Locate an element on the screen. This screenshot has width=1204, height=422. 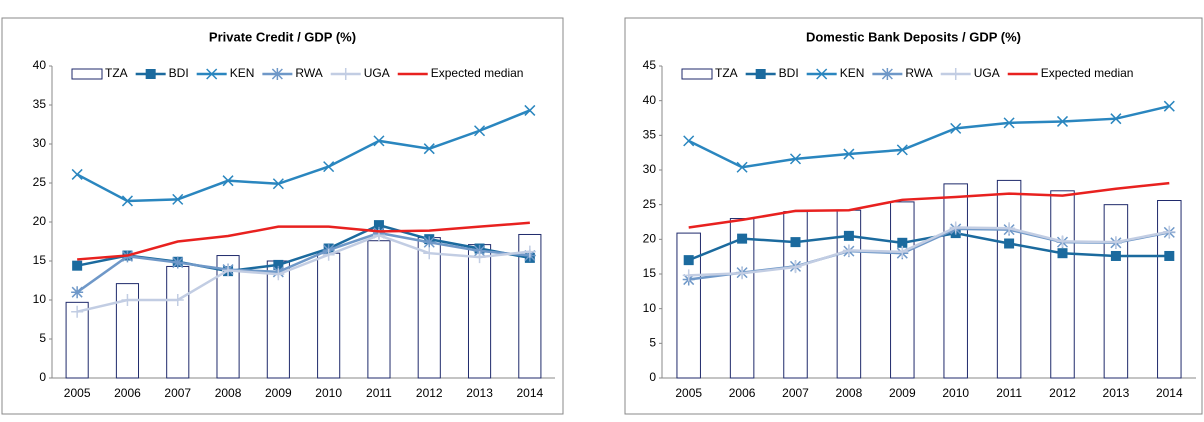
chart-title: Private Credit / GDP (%) is located at coordinates (282, 36).